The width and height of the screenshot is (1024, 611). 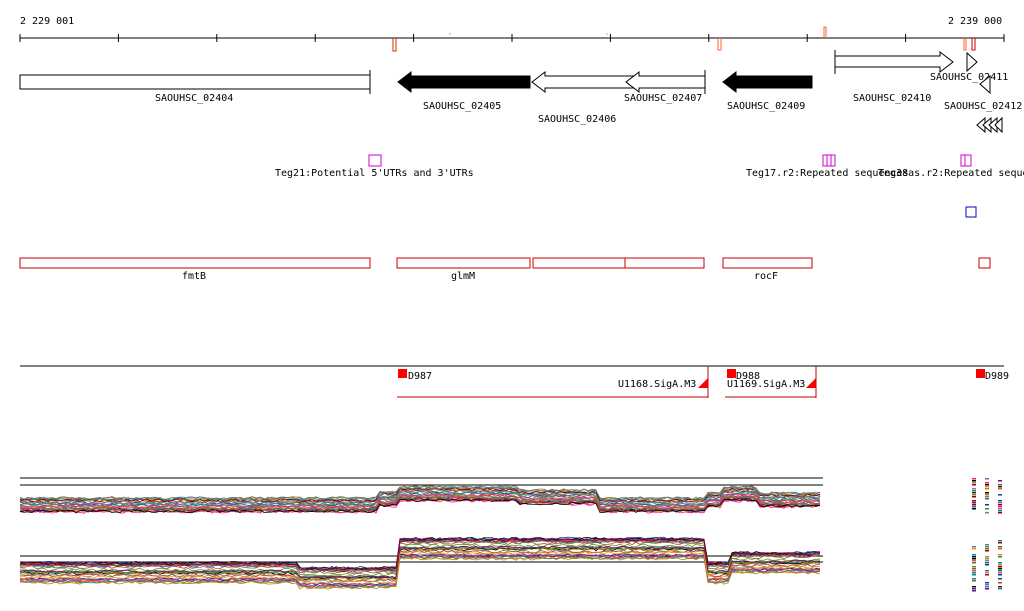 What do you see at coordinates (194, 98) in the screenshot?
I see `gene-label: SAOUHSC_02404` at bounding box center [194, 98].